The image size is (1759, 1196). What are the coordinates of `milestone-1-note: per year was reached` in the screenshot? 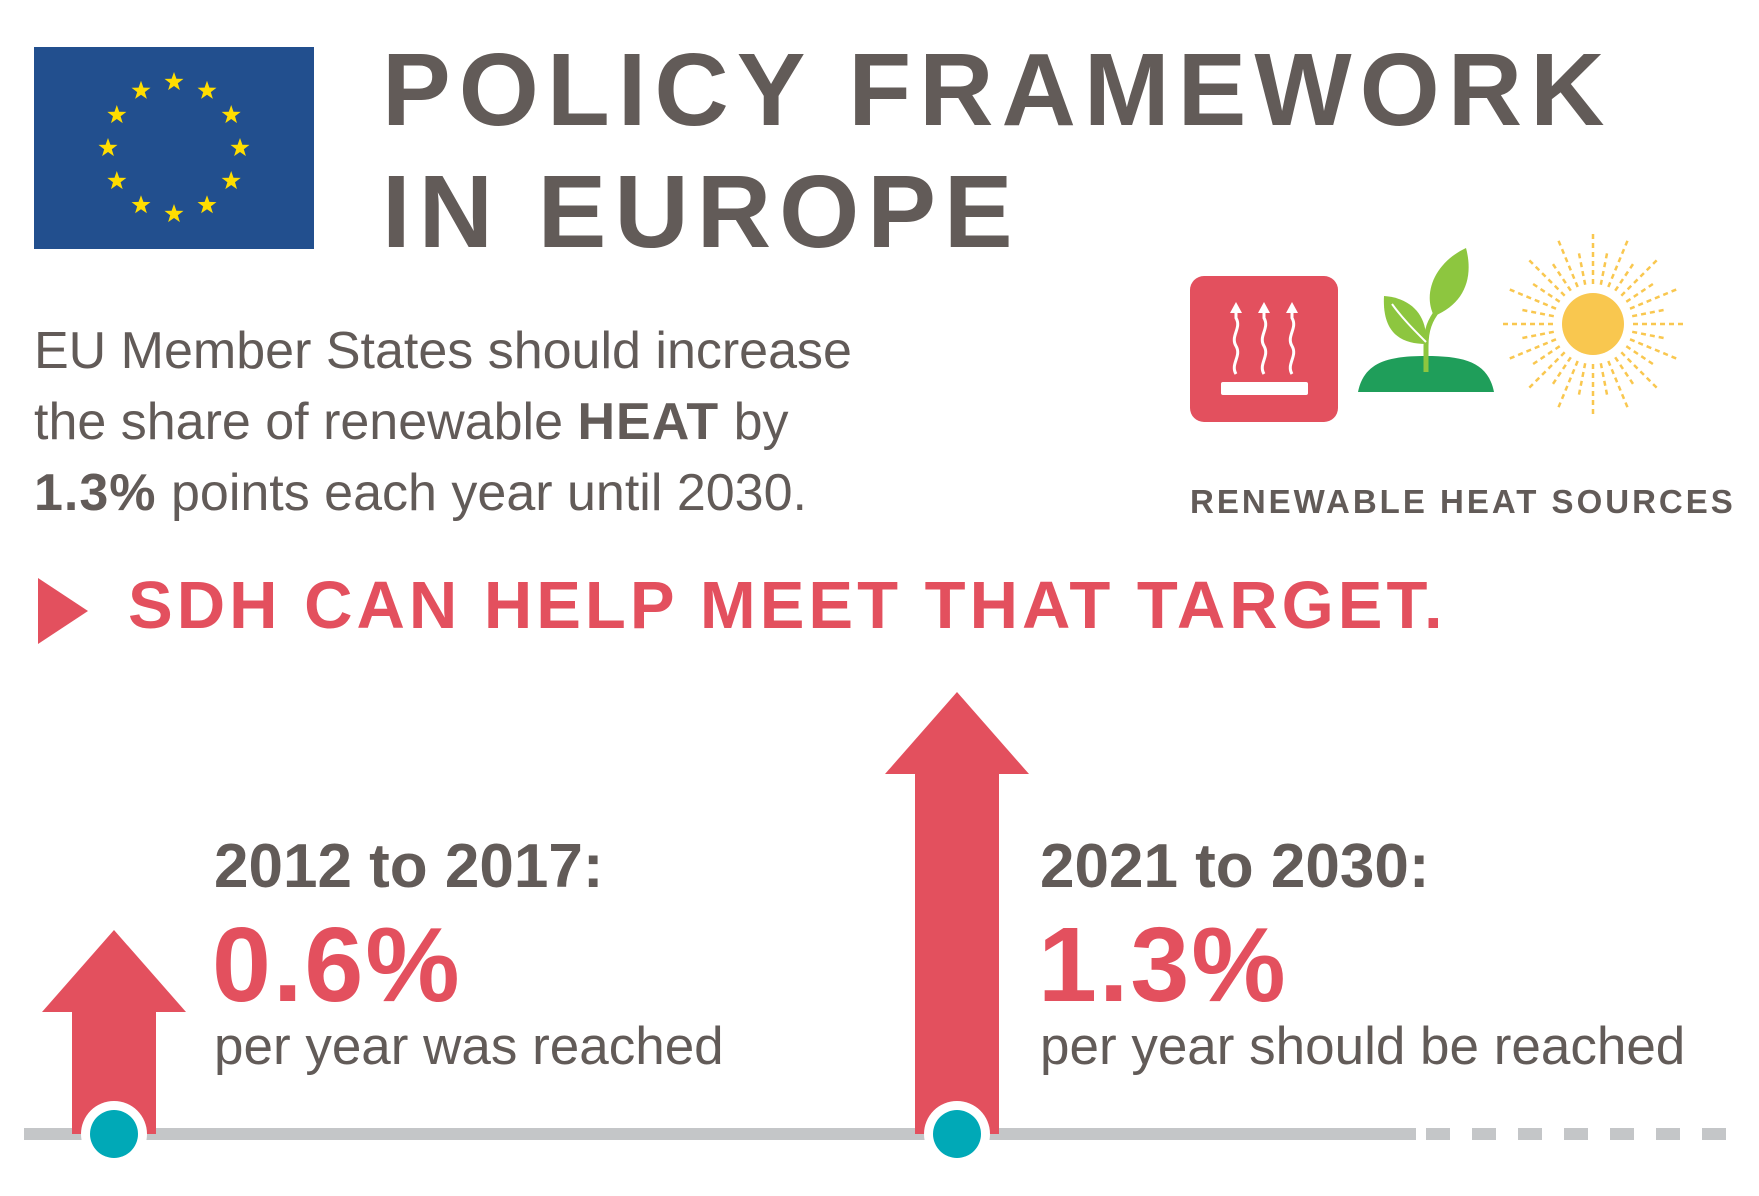 It's located at (469, 1046).